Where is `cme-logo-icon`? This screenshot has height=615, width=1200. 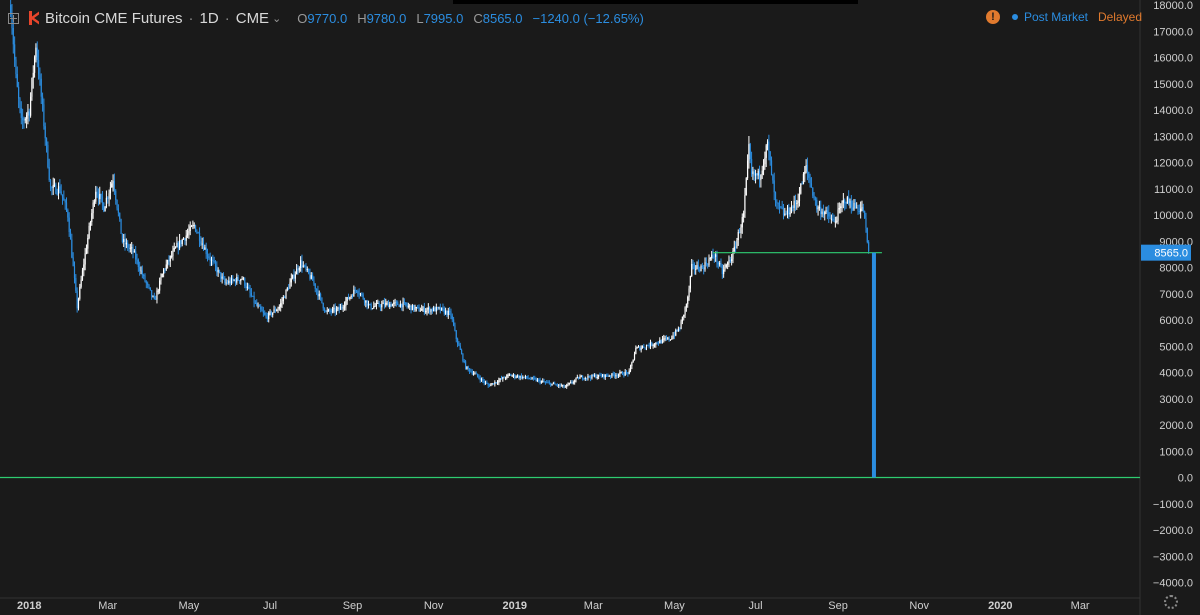
cme-logo-icon is located at coordinates (34, 18).